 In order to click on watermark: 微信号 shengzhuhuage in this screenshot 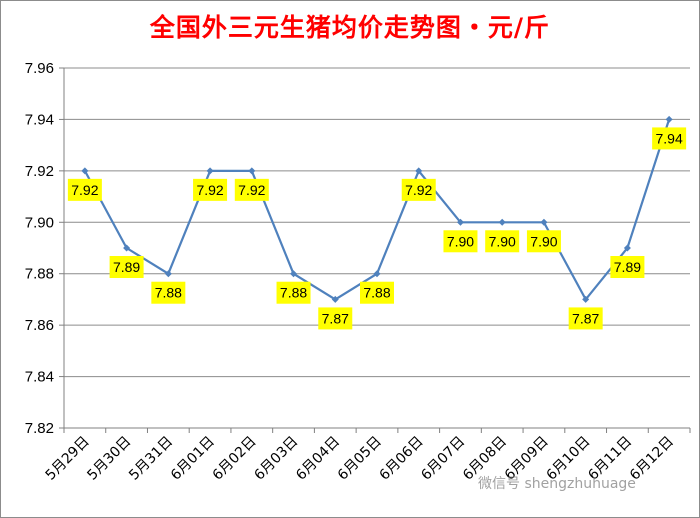, I will do `click(557, 484)`.